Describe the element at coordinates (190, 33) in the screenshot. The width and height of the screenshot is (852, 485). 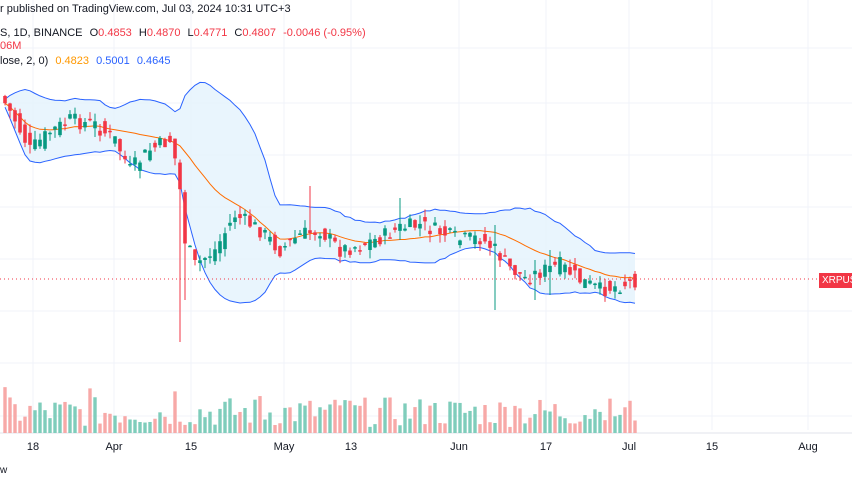
I see `low-label: L` at that location.